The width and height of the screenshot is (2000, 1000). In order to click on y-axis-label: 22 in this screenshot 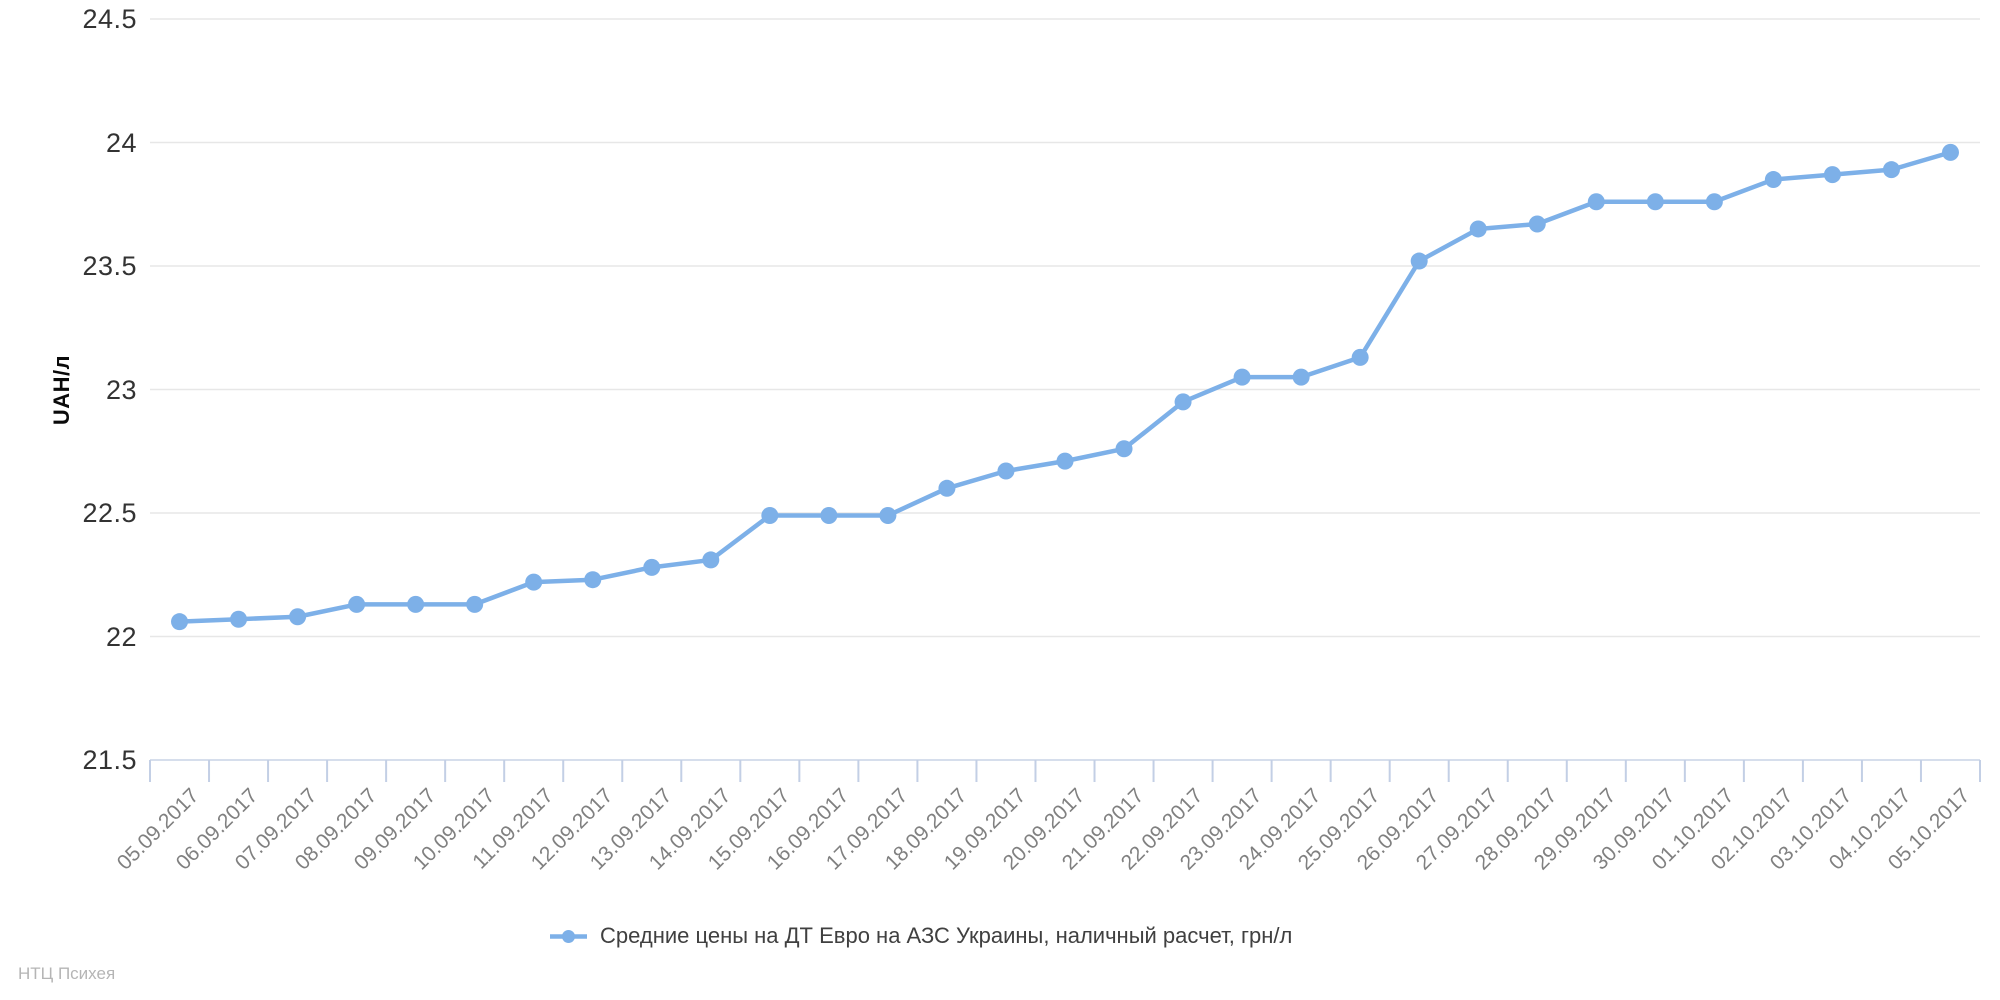, I will do `click(121, 636)`.